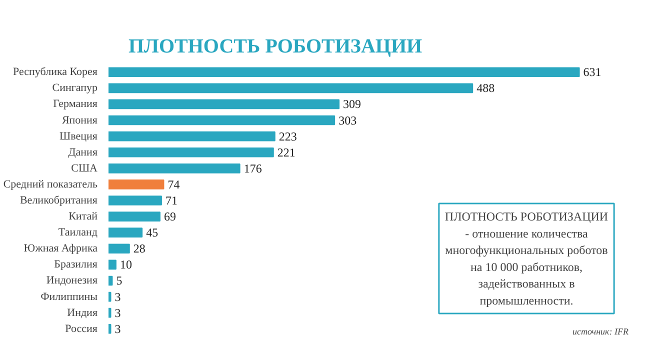 The image size is (650, 350). What do you see at coordinates (600, 331) in the screenshot?
I see `annotation: источник: IFR` at bounding box center [600, 331].